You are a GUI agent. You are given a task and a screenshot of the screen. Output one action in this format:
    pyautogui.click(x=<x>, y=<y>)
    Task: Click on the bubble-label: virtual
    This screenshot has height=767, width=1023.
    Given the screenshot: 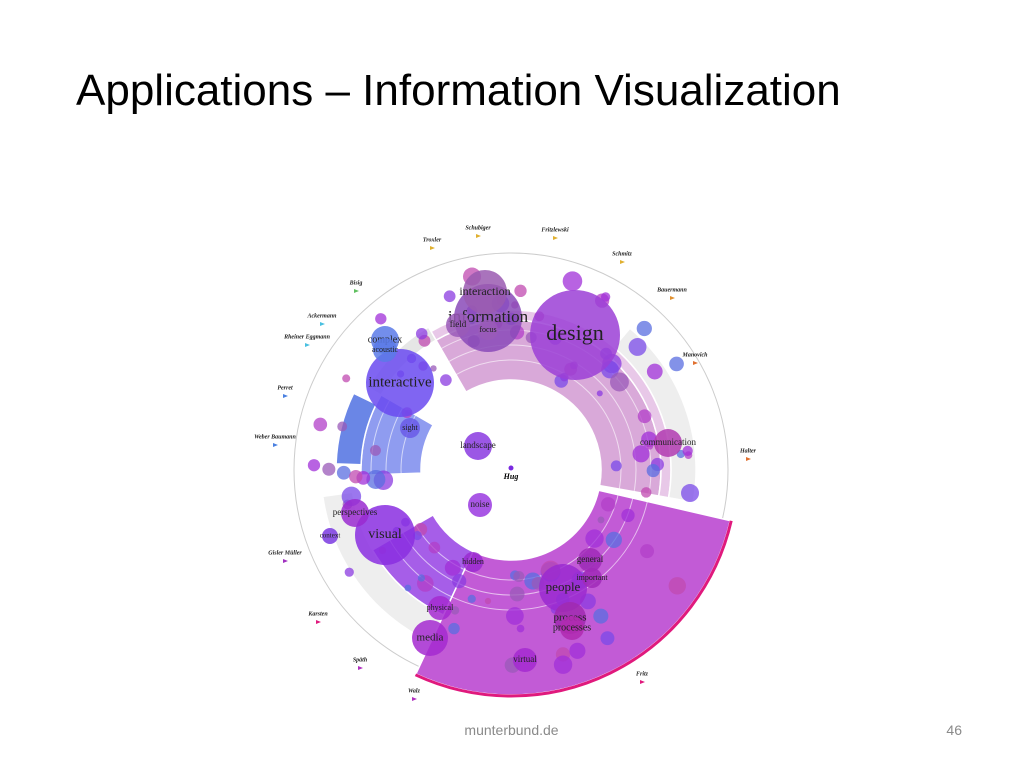 What is the action you would take?
    pyautogui.click(x=525, y=659)
    